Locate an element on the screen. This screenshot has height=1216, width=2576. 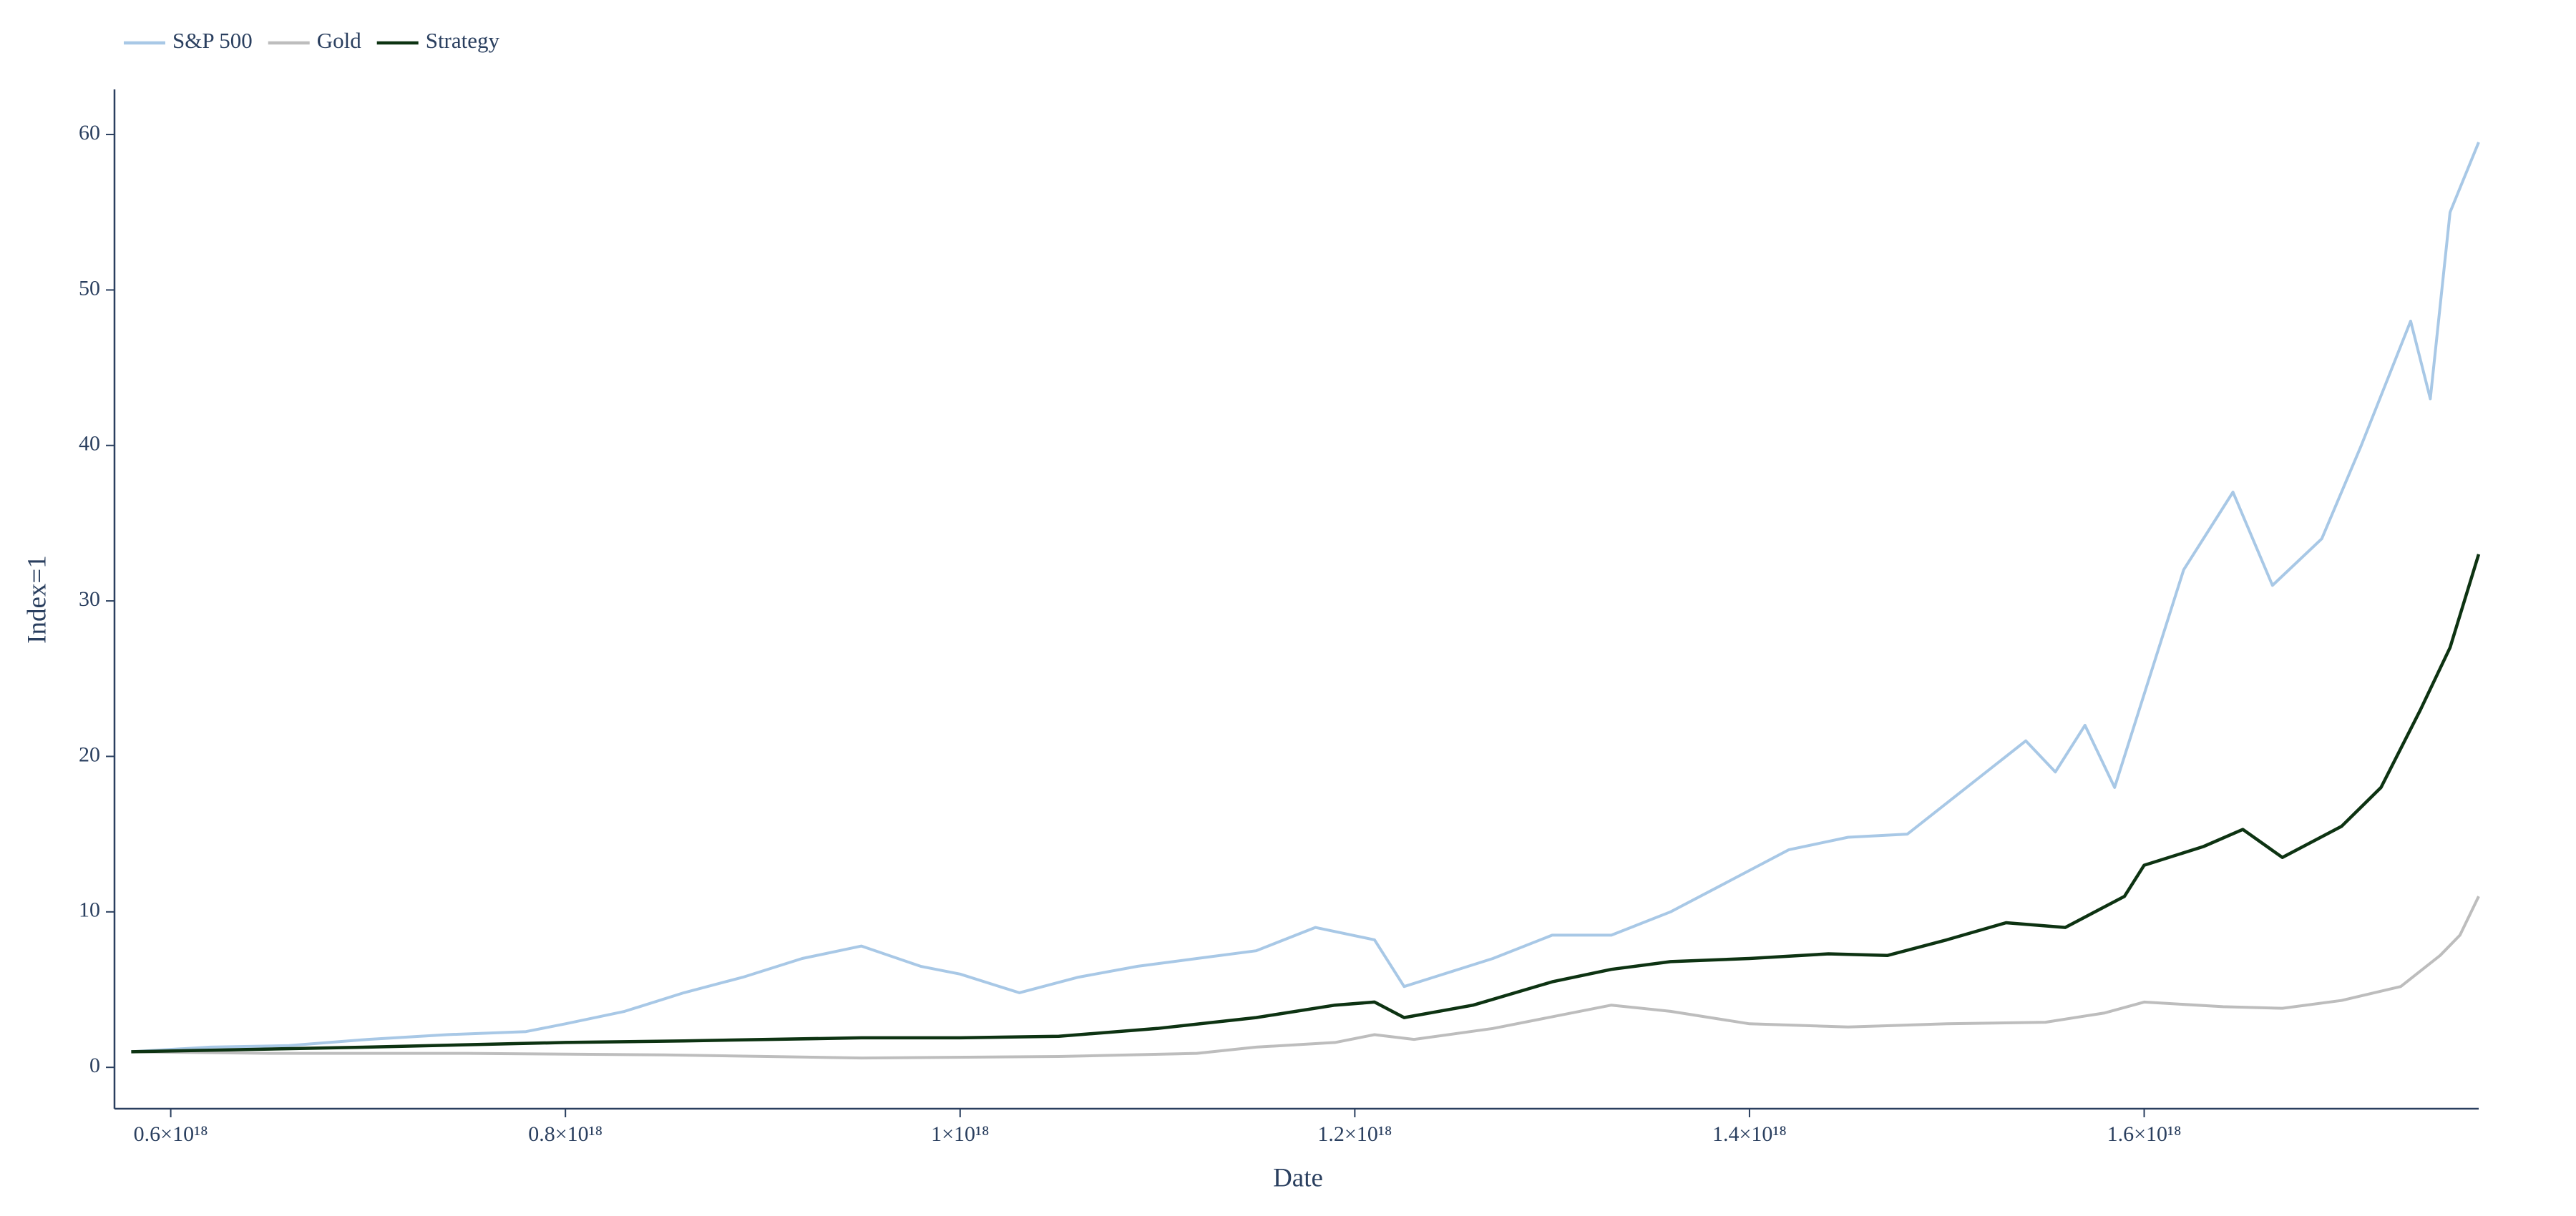
legend-label: Strategy is located at coordinates (463, 40).